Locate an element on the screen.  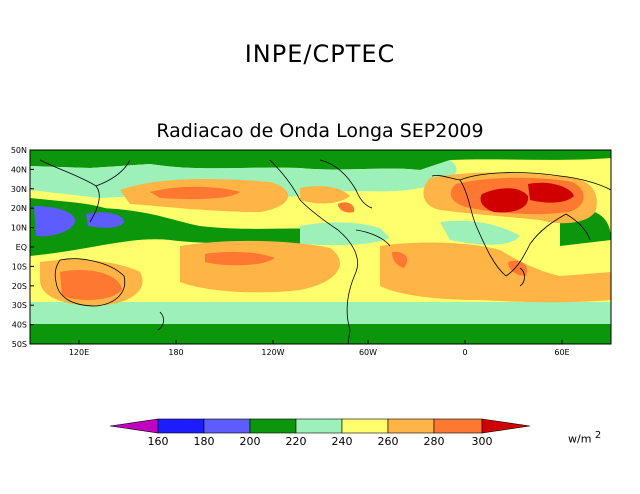
lat-label-40s: 40S is located at coordinates (19, 325).